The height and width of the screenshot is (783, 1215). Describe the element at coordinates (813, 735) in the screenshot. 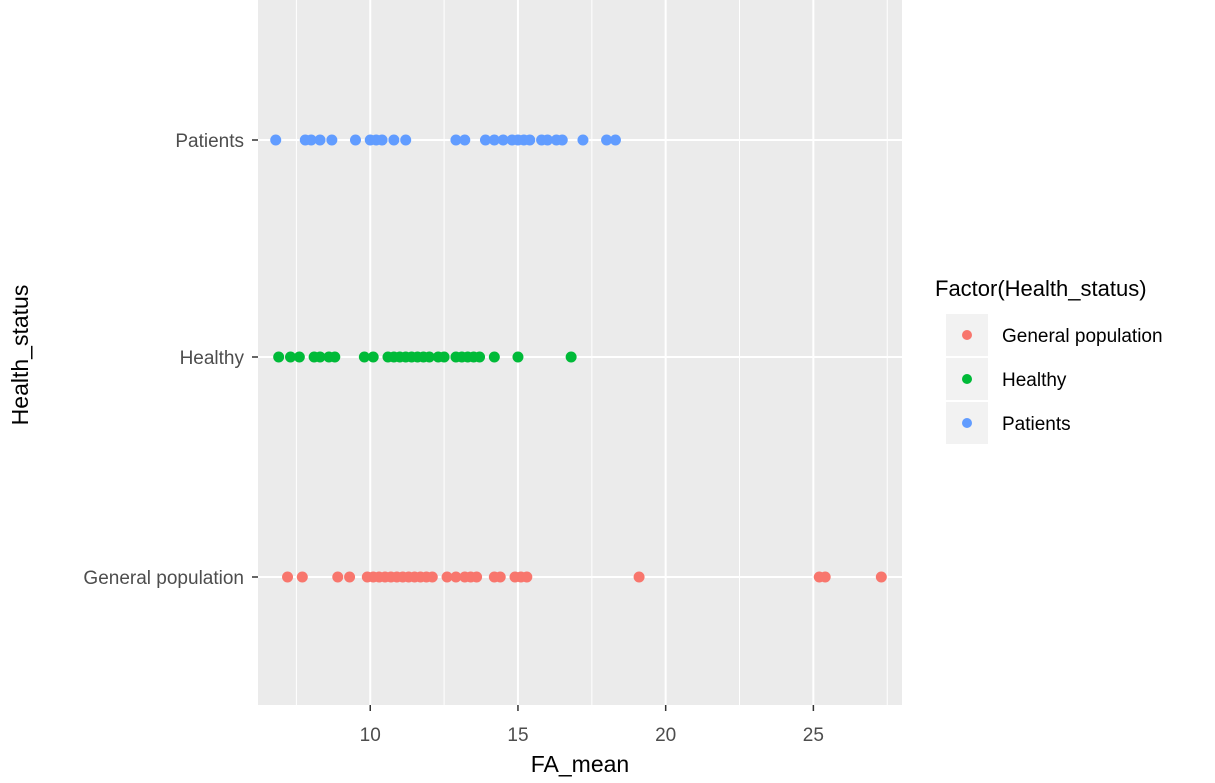

I see `x-tick-label: 25` at that location.